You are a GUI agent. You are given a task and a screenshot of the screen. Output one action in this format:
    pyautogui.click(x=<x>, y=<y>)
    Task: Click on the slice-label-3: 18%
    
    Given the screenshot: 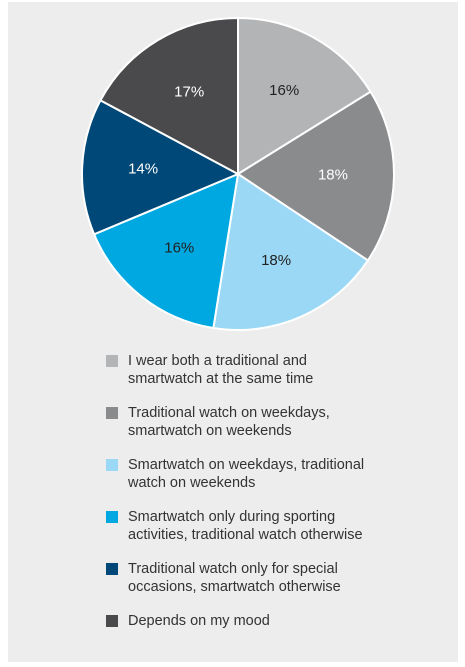 What is the action you would take?
    pyautogui.click(x=276, y=260)
    